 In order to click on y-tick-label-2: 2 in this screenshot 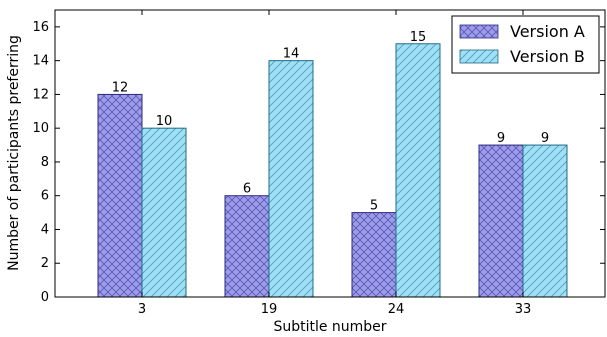, I will do `click(45, 263)`.